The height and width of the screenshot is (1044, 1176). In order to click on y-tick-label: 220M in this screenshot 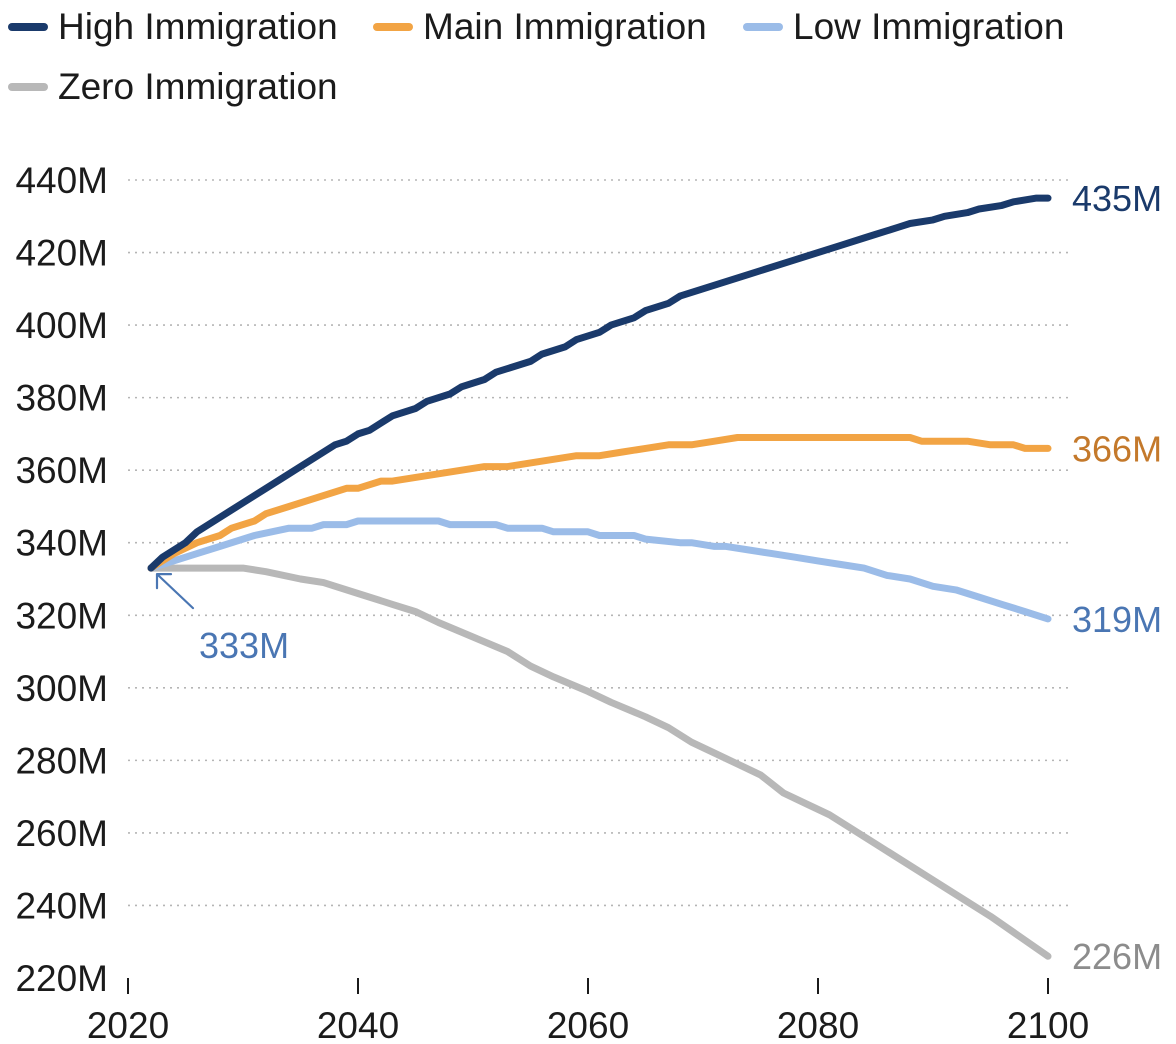, I will do `click(61, 978)`.